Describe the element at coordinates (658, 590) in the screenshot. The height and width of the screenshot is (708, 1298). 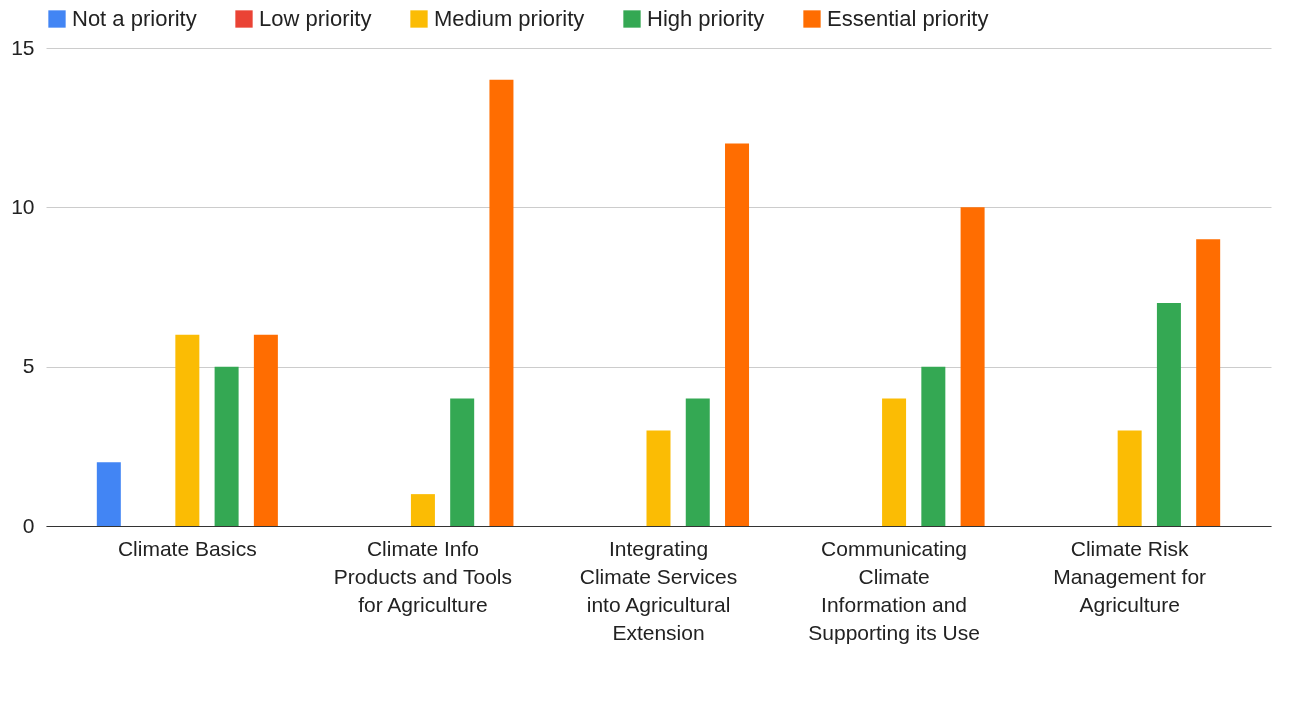
I see `x-tick-label: Integrating Climate Services into Agricultural Extension` at that location.